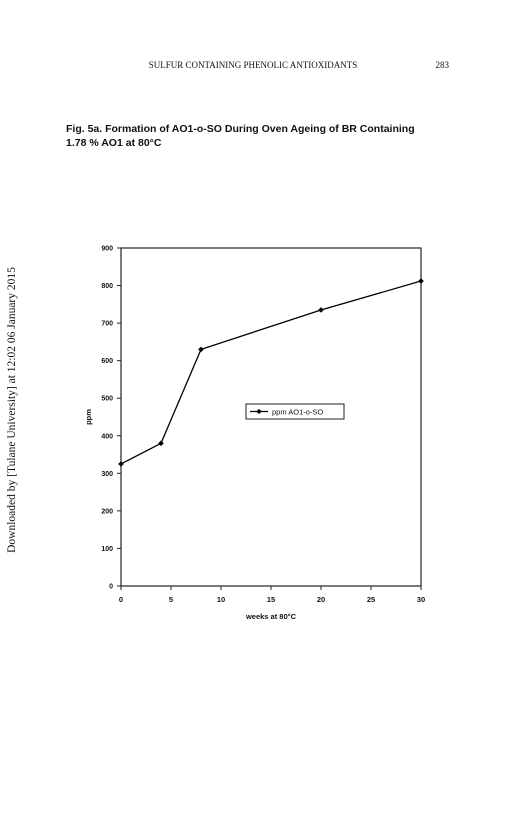  What do you see at coordinates (253, 65) in the screenshot?
I see `running-title: SULFUR CONTAINING PHENOLIC ANTIOXIDANTS` at bounding box center [253, 65].